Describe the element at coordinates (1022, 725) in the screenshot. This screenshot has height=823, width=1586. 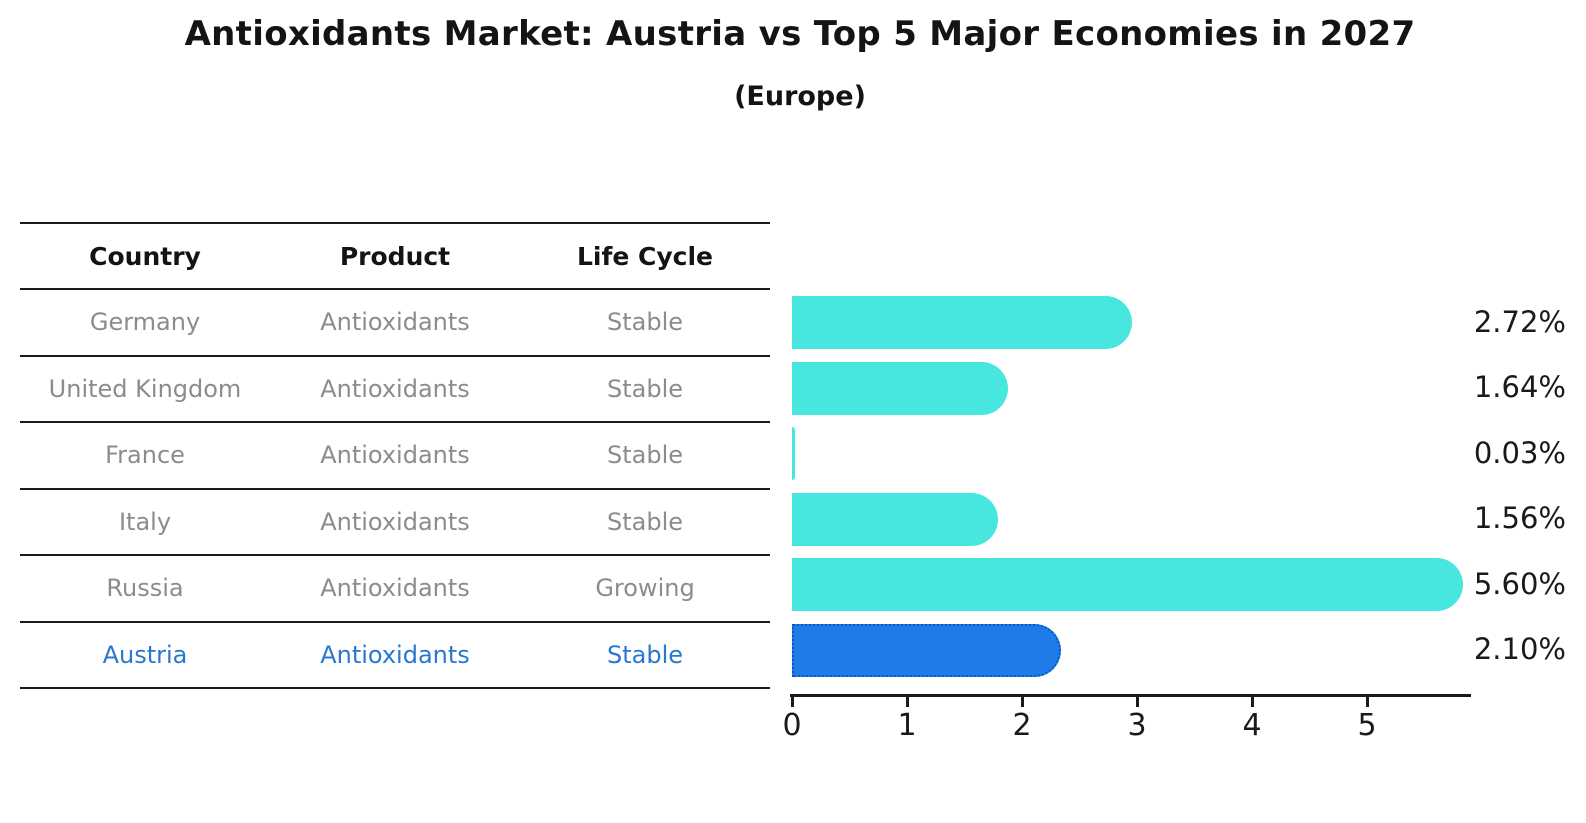
I see `x-axis-tick-label: 2` at that location.